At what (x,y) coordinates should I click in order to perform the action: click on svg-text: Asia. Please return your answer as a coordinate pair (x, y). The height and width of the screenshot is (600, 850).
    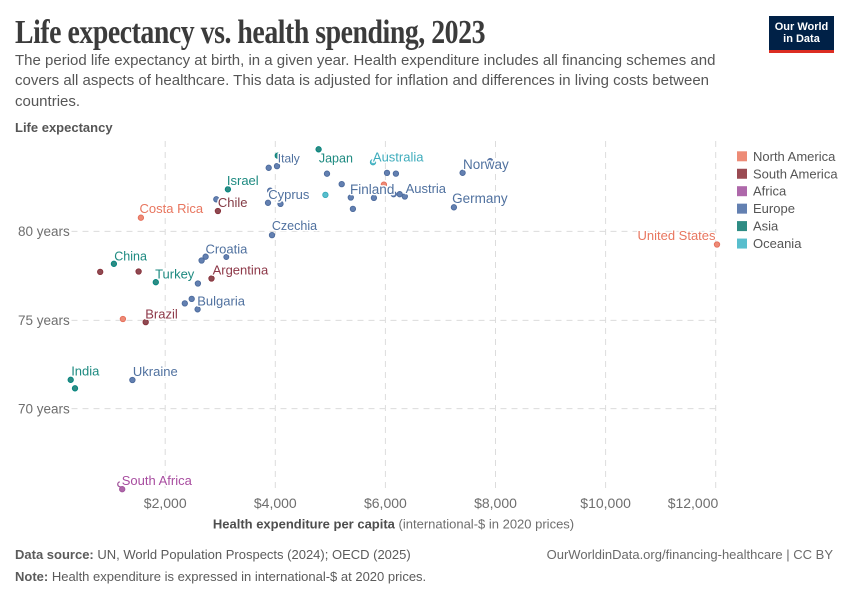
    Looking at the image, I should click on (766, 226).